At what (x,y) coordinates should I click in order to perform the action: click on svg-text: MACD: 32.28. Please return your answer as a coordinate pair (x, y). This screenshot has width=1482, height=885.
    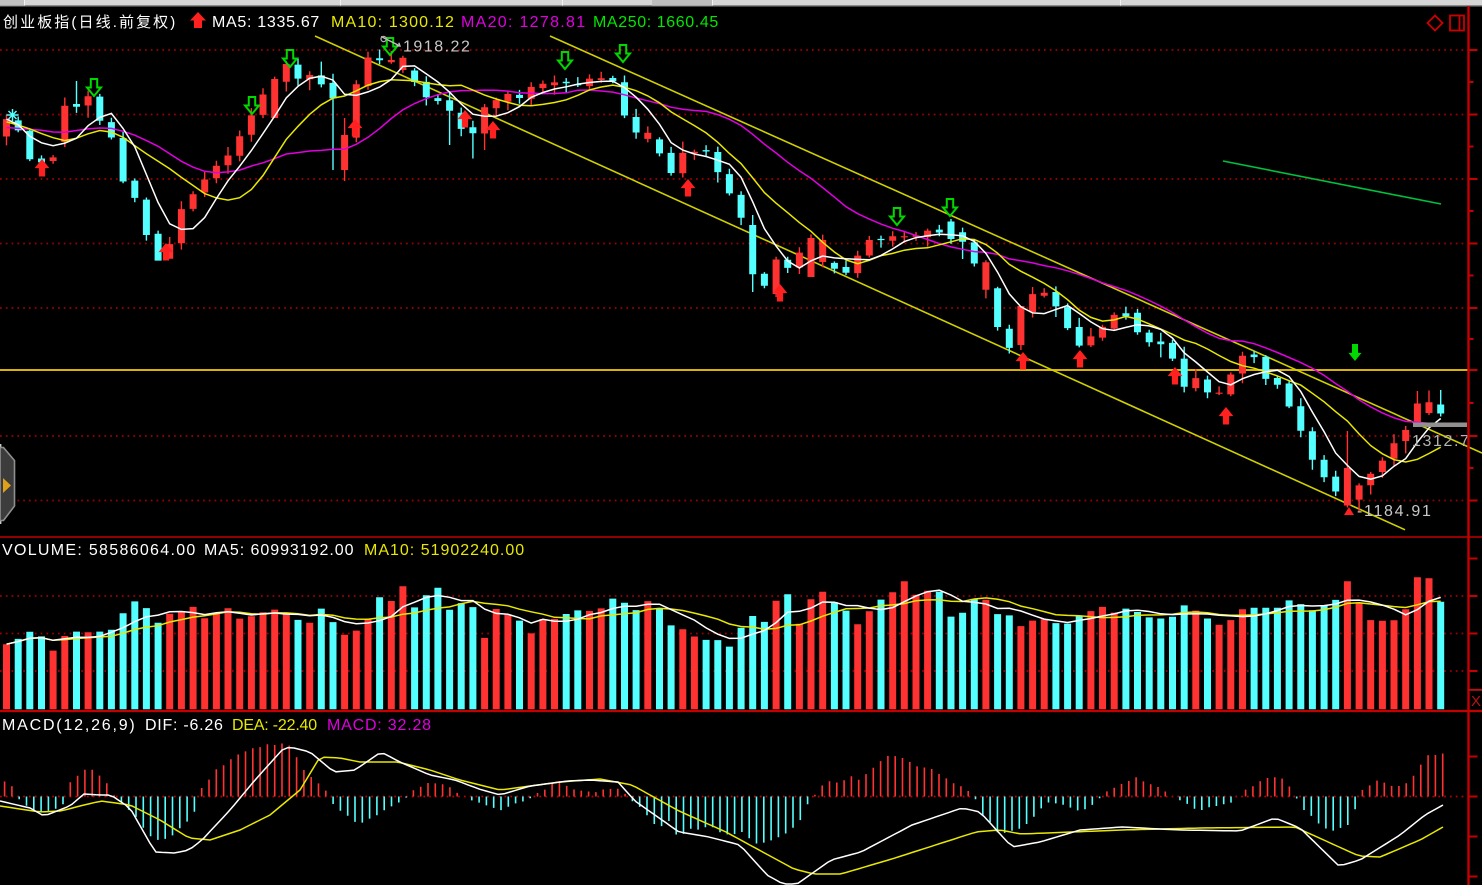
    Looking at the image, I should click on (379, 725).